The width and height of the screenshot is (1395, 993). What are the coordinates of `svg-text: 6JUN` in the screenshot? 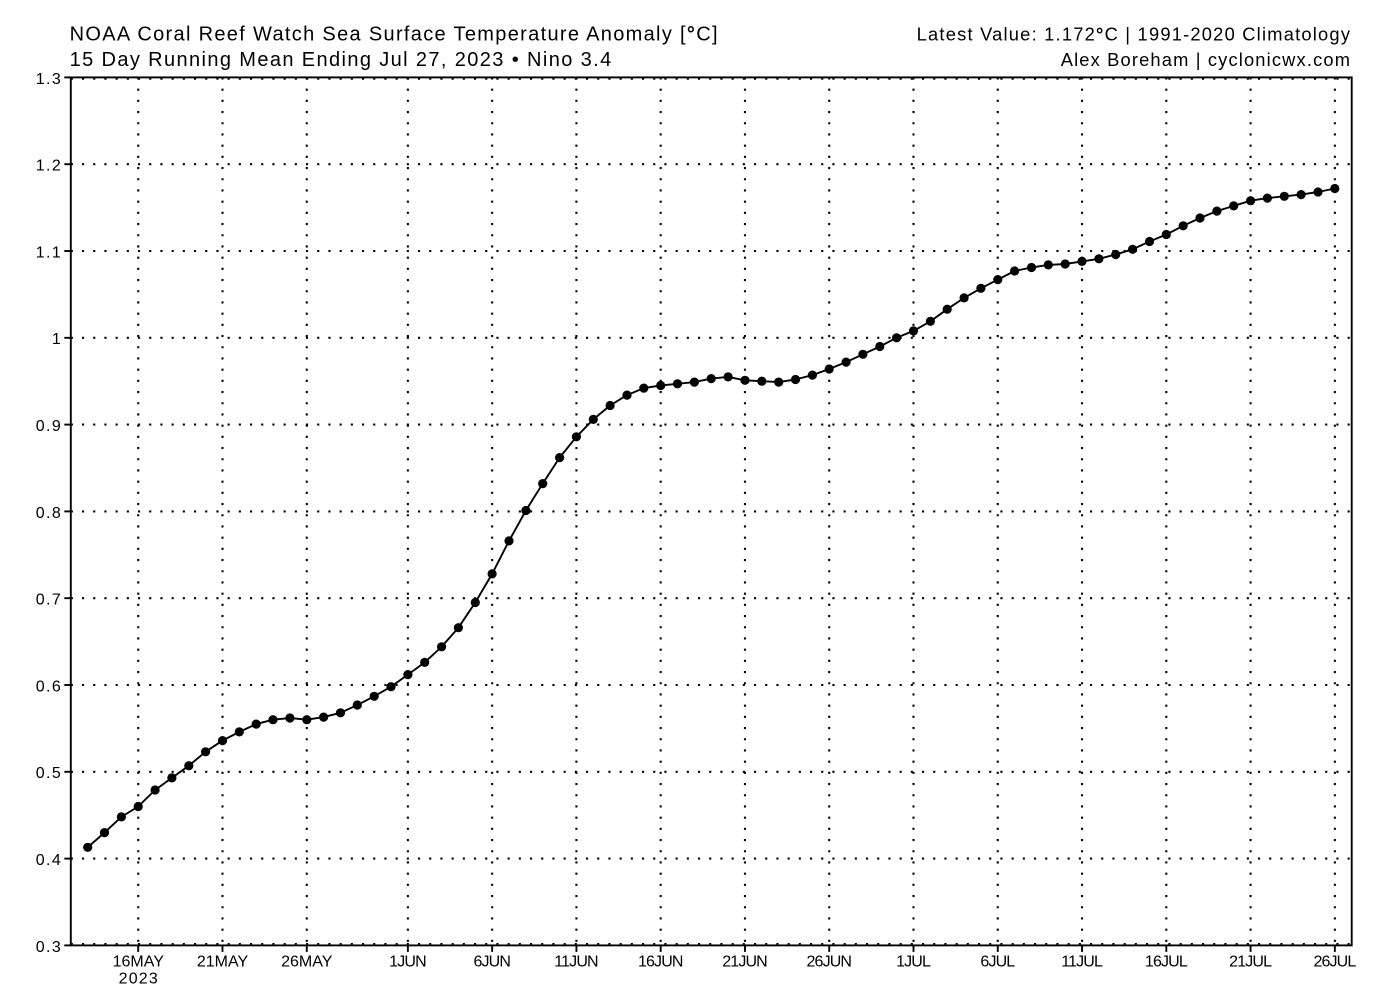 It's located at (491, 962).